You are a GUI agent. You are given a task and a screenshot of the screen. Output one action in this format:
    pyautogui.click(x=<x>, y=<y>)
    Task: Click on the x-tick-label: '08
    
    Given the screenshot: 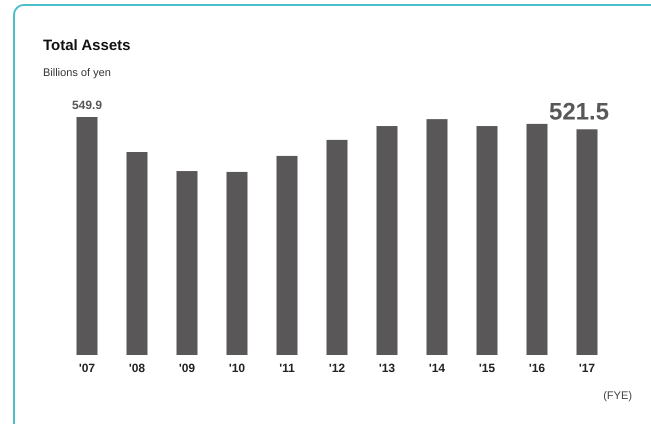 What is the action you would take?
    pyautogui.click(x=137, y=368)
    